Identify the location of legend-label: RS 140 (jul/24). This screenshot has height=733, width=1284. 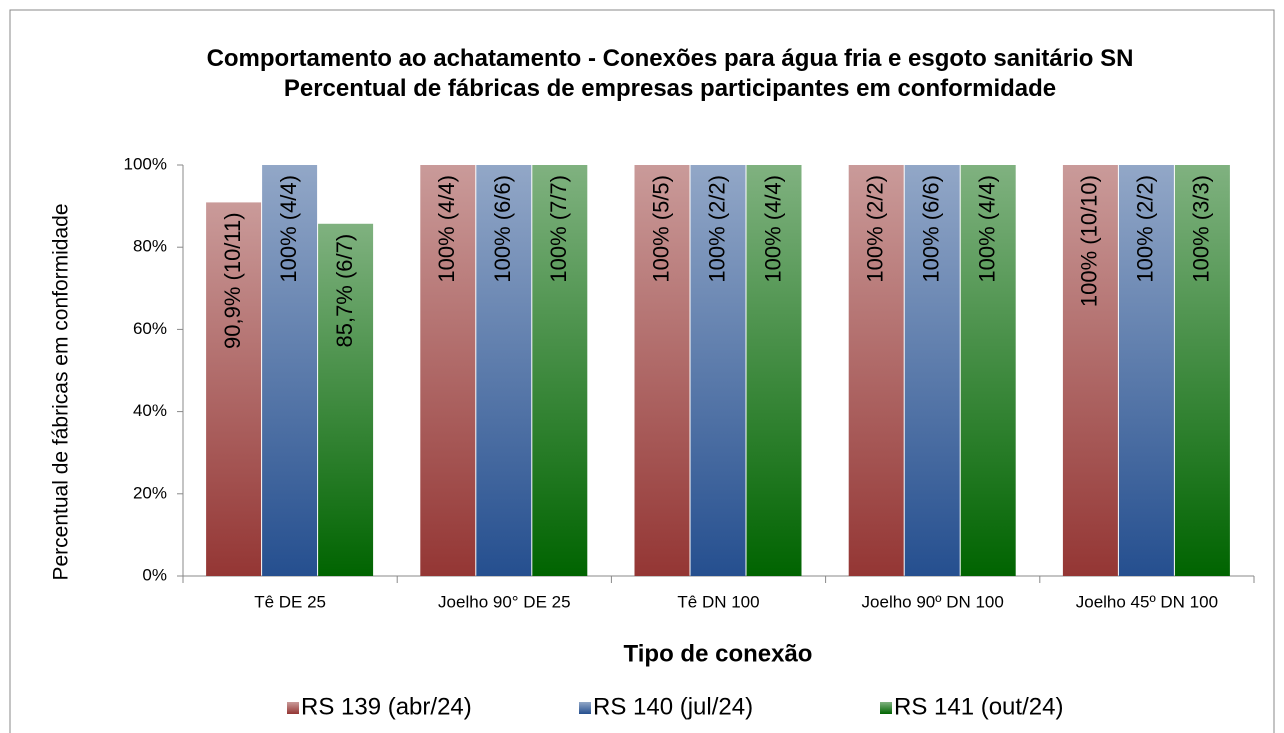
(673, 706).